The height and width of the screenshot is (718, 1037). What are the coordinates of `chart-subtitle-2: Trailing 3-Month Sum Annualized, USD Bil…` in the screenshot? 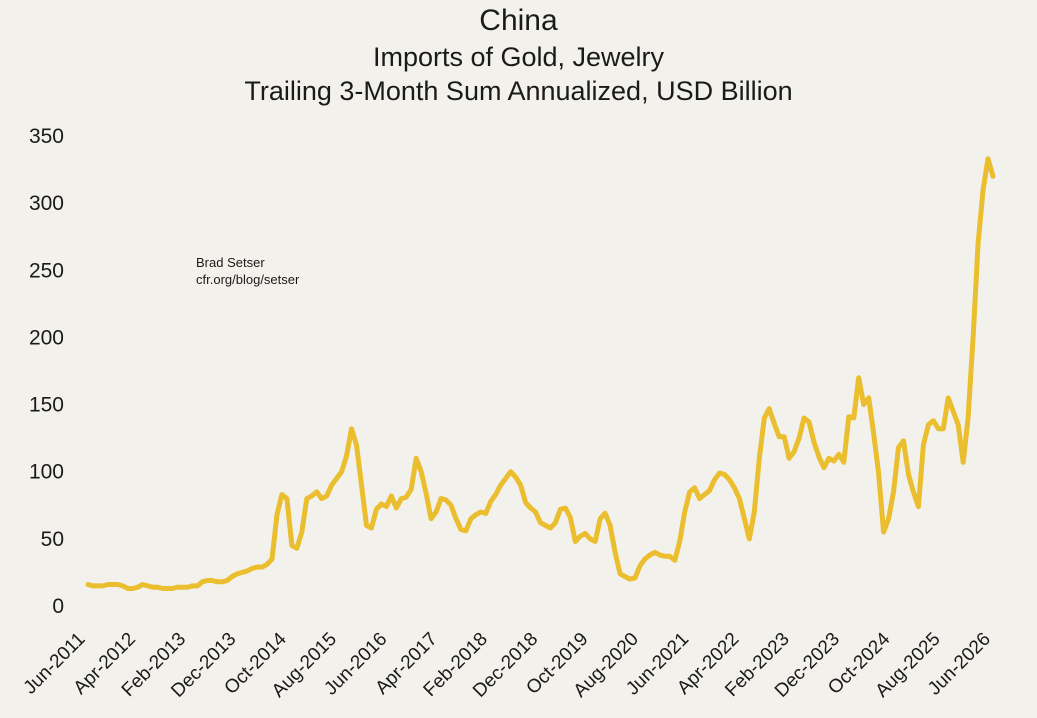 It's located at (518, 91).